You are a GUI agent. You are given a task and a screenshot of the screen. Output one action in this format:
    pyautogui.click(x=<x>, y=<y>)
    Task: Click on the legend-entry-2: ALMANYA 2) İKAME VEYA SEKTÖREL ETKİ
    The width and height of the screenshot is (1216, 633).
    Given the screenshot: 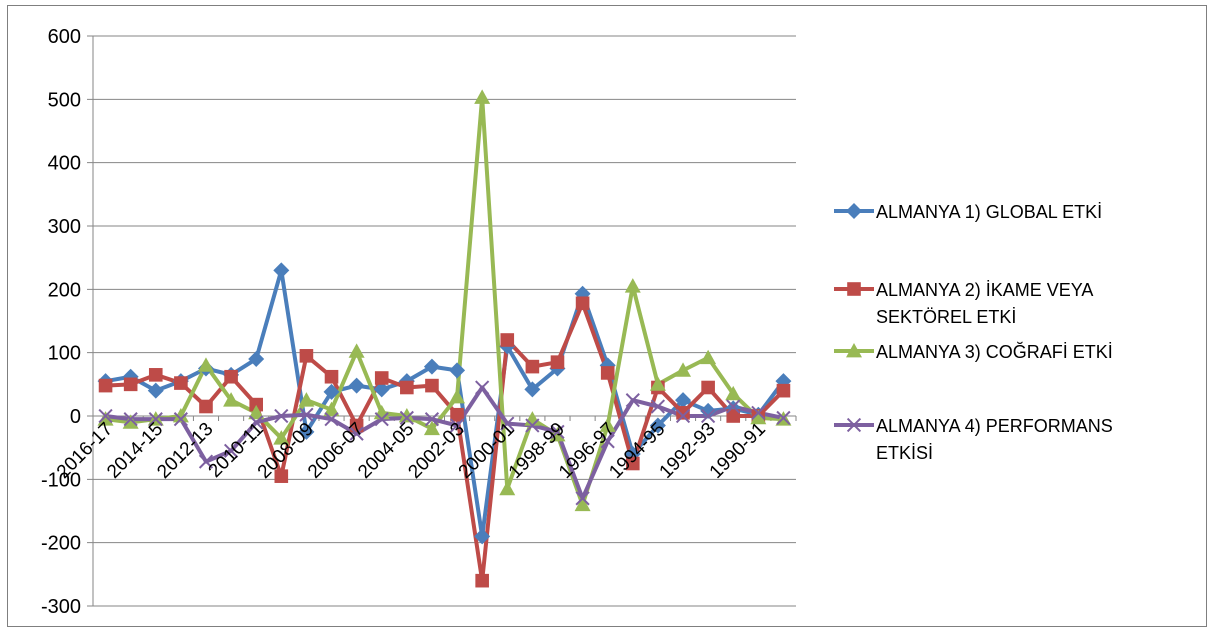 What is the action you would take?
    pyautogui.click(x=963, y=303)
    